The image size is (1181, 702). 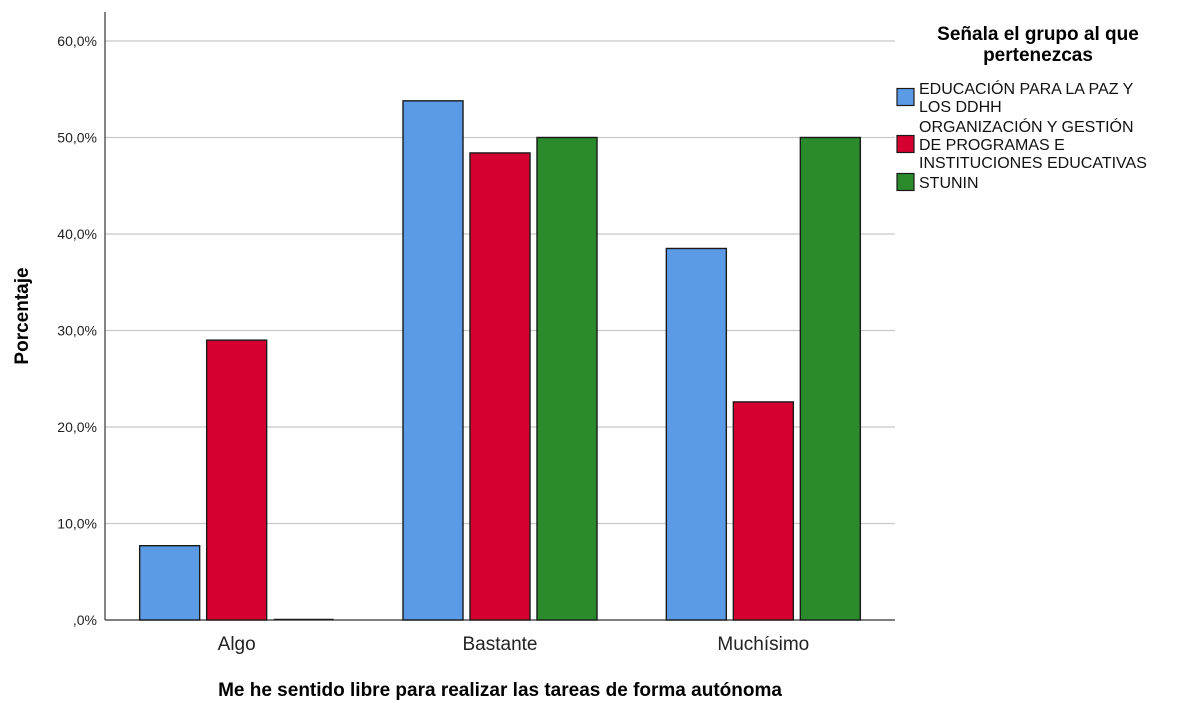 What do you see at coordinates (77, 524) in the screenshot?
I see `y-tick-label: 10,0%` at bounding box center [77, 524].